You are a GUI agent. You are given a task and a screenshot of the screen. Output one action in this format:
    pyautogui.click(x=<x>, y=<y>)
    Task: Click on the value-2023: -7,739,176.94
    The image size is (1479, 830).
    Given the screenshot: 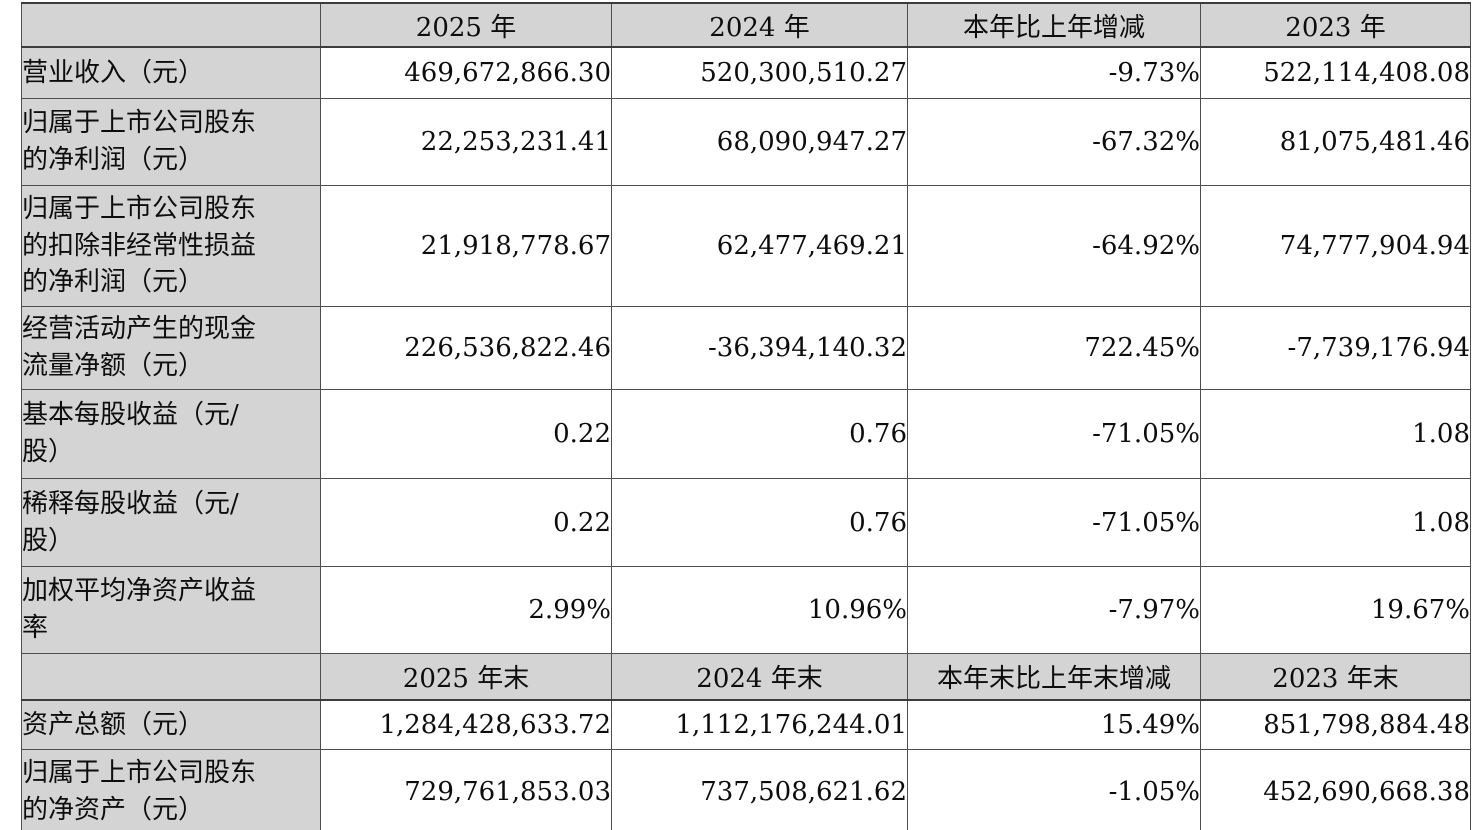 What is the action you would take?
    pyautogui.click(x=1335, y=348)
    